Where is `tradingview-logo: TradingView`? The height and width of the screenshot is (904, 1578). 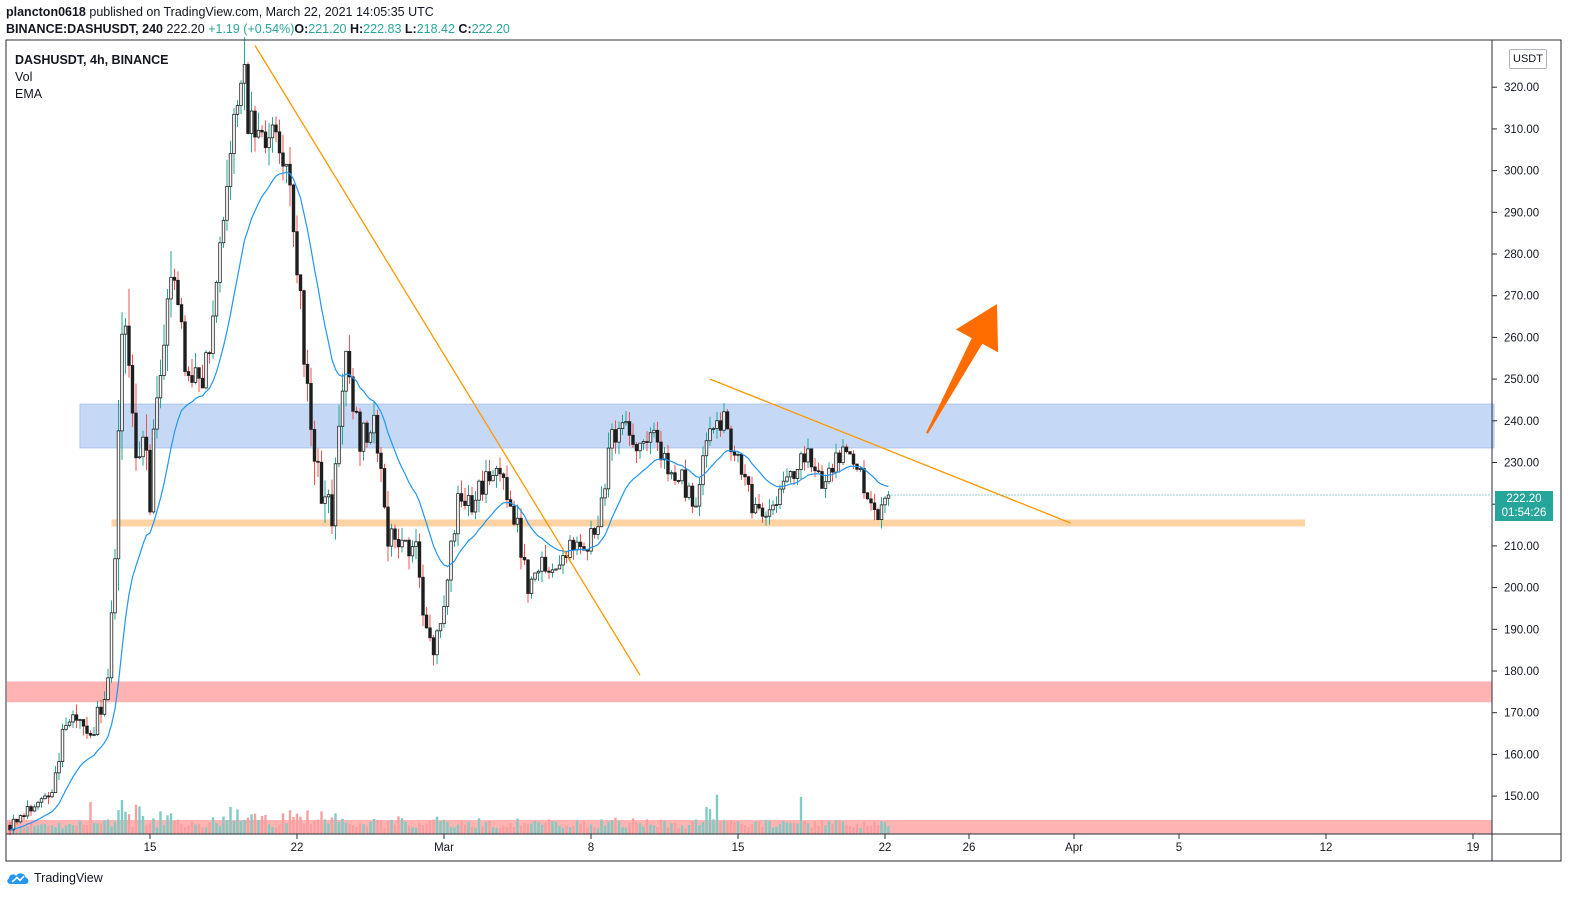 tradingview-logo: TradingView is located at coordinates (54, 878).